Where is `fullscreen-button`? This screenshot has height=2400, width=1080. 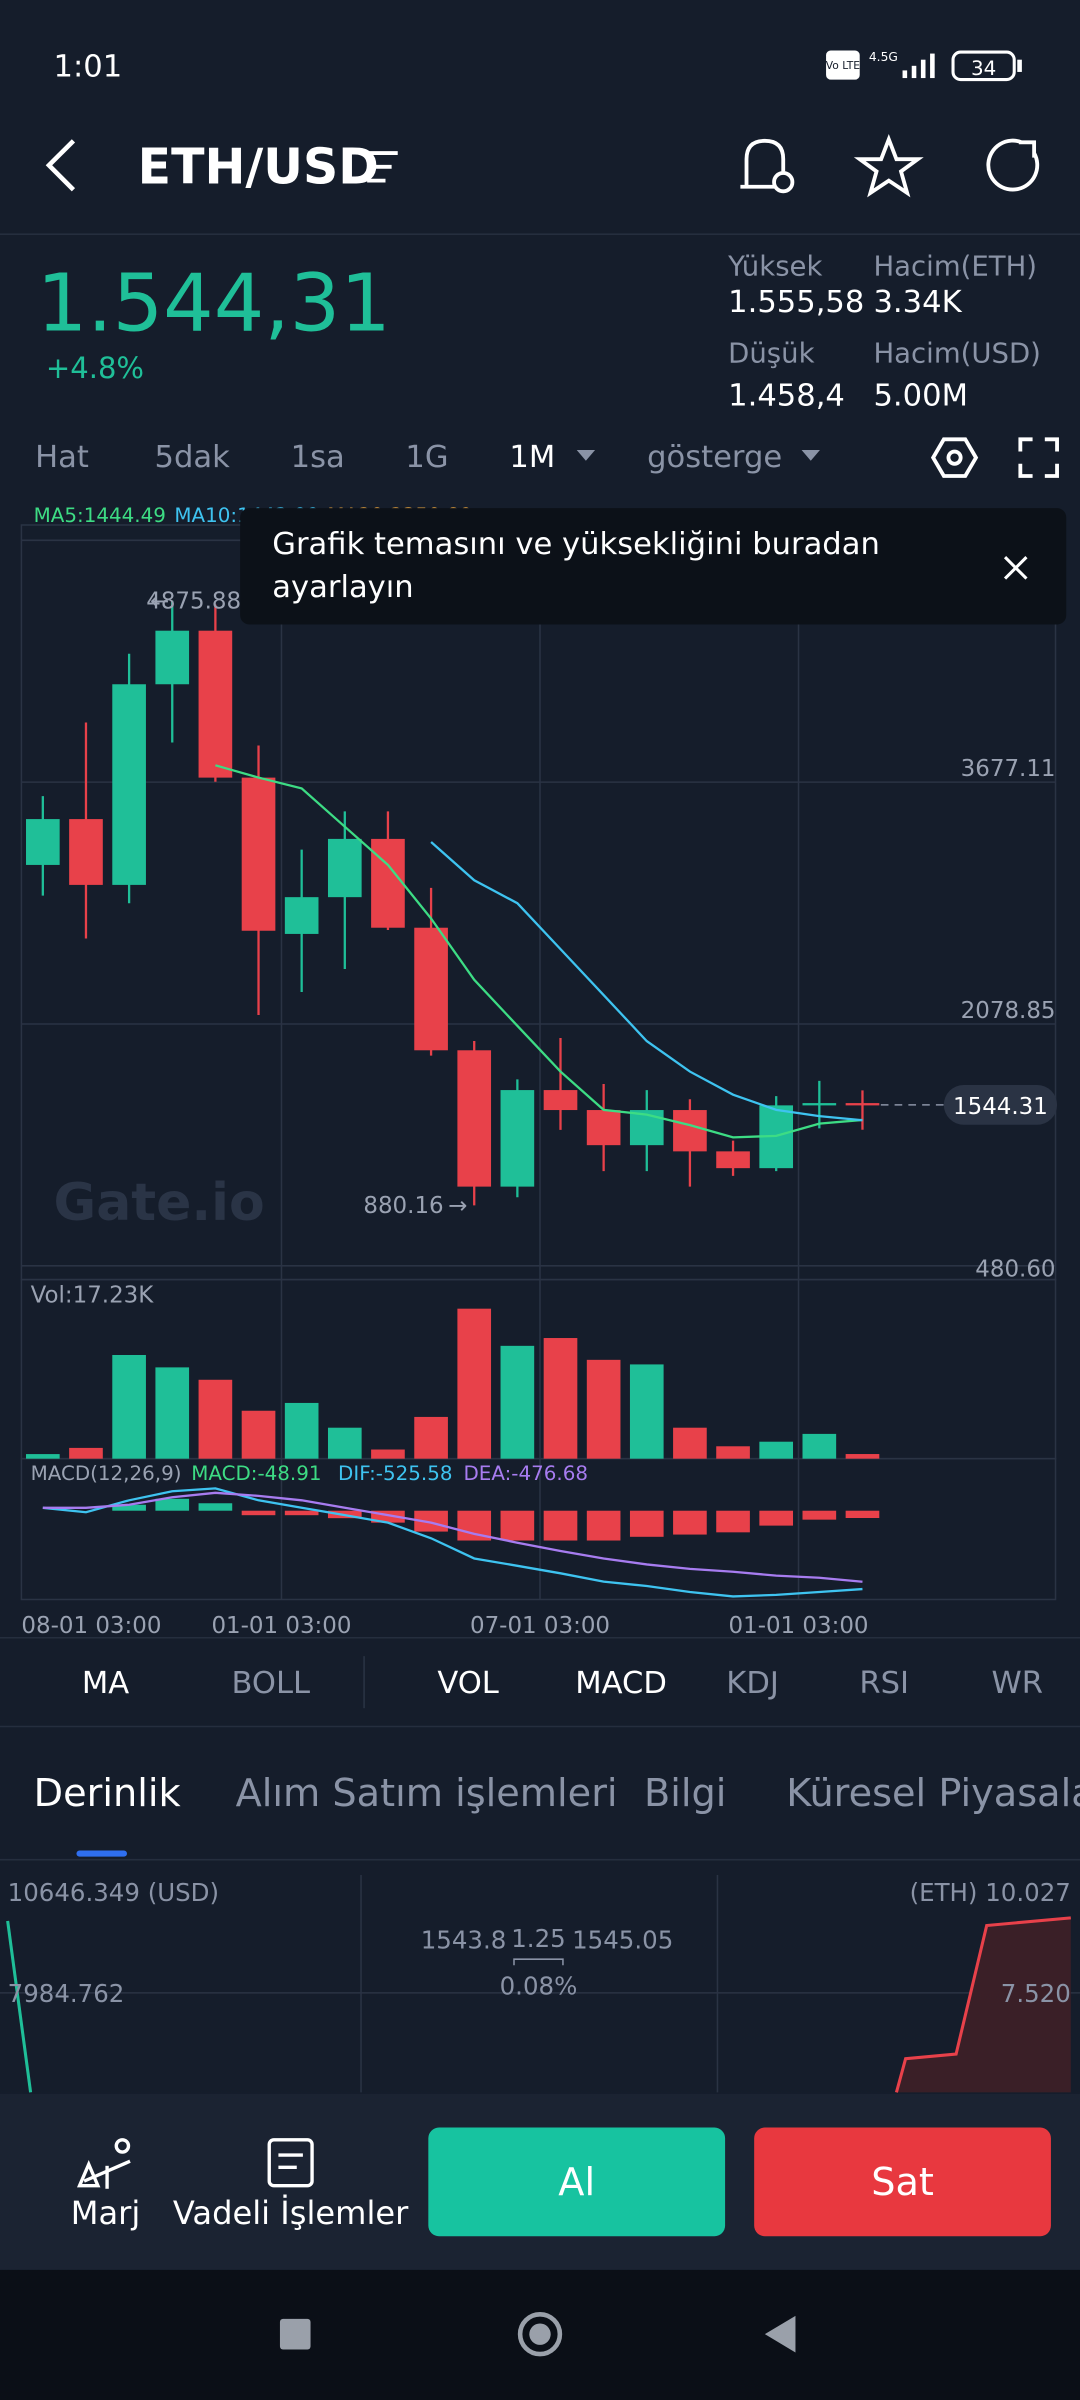 fullscreen-button is located at coordinates (1038, 457).